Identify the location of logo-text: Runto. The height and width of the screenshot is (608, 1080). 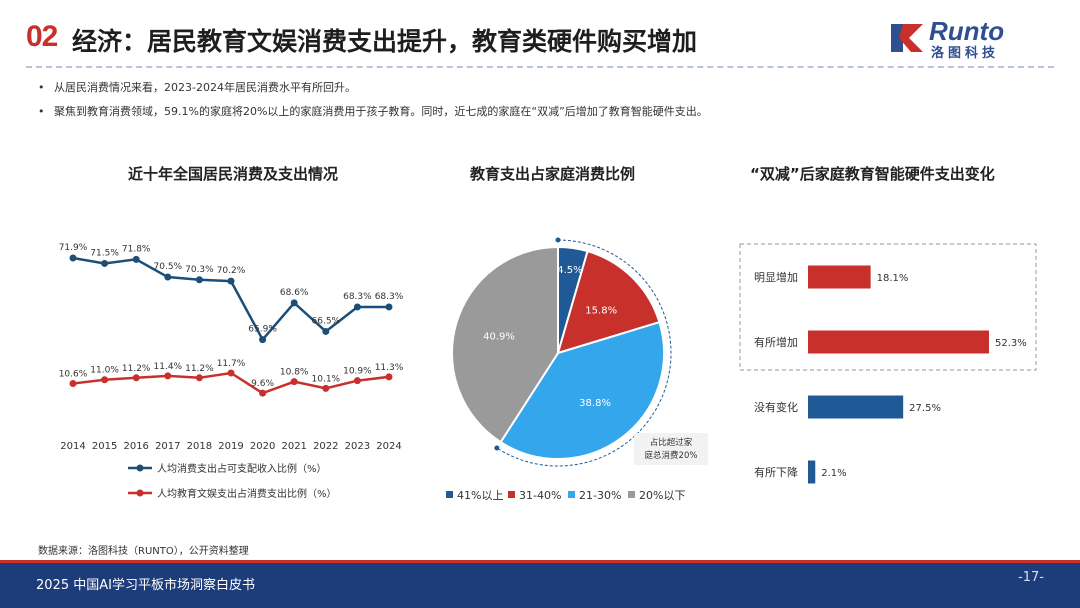
(967, 31).